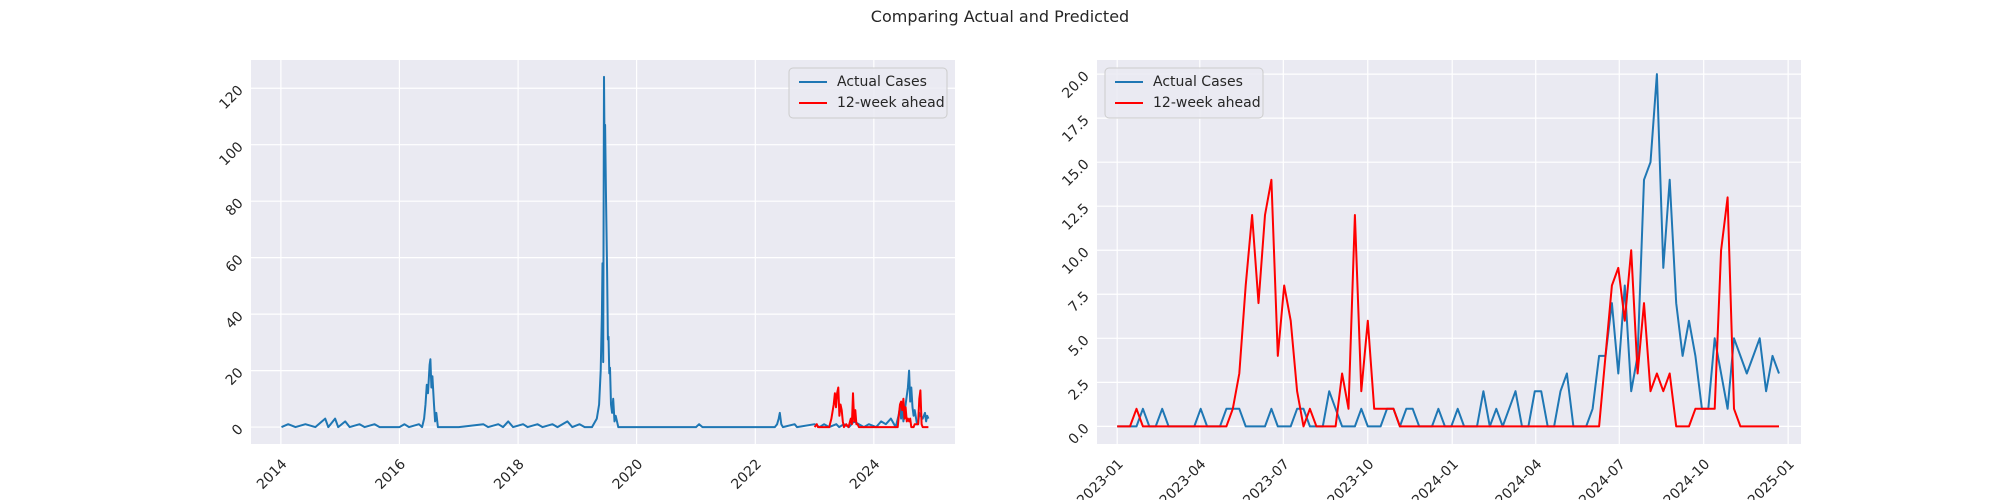  Describe the element at coordinates (891, 103) in the screenshot. I see `chart1-legend-label: 12-week ahead` at that location.